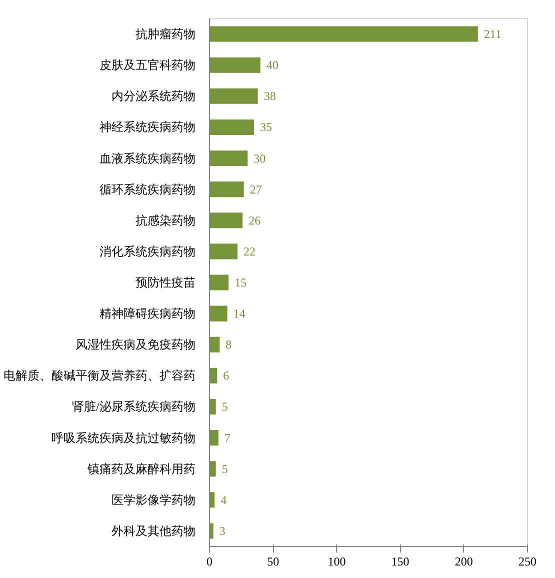  What do you see at coordinates (239, 313) in the screenshot?
I see `data-label: 14` at bounding box center [239, 313].